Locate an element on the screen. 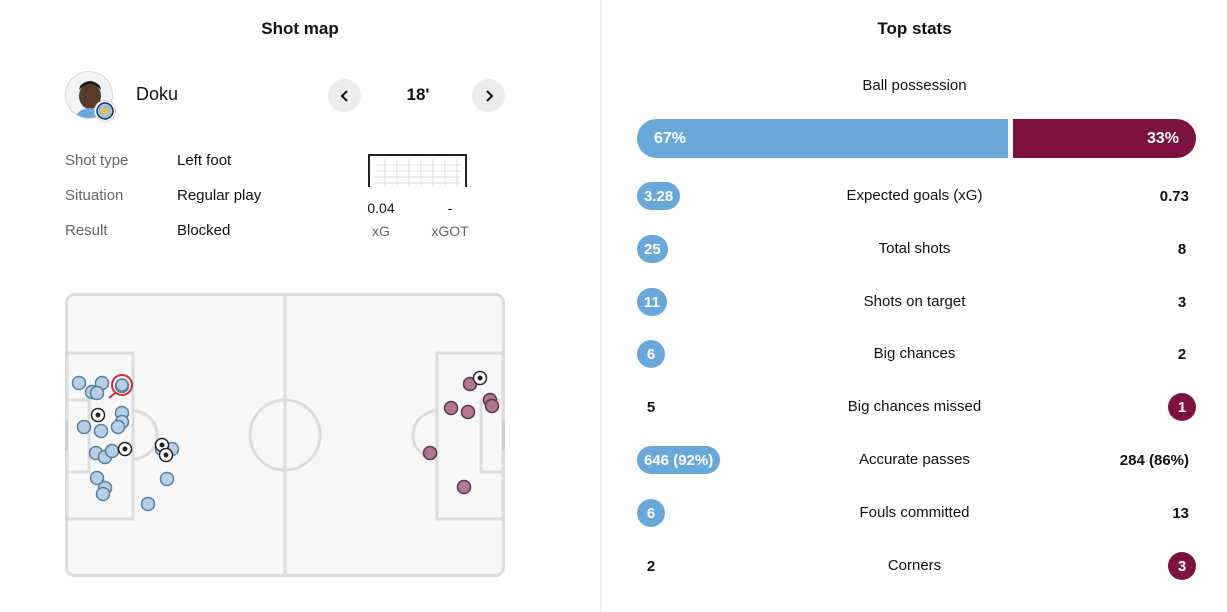 Image resolution: width=1227 pixels, height=612 pixels. previous-shot-button is located at coordinates (344, 95).